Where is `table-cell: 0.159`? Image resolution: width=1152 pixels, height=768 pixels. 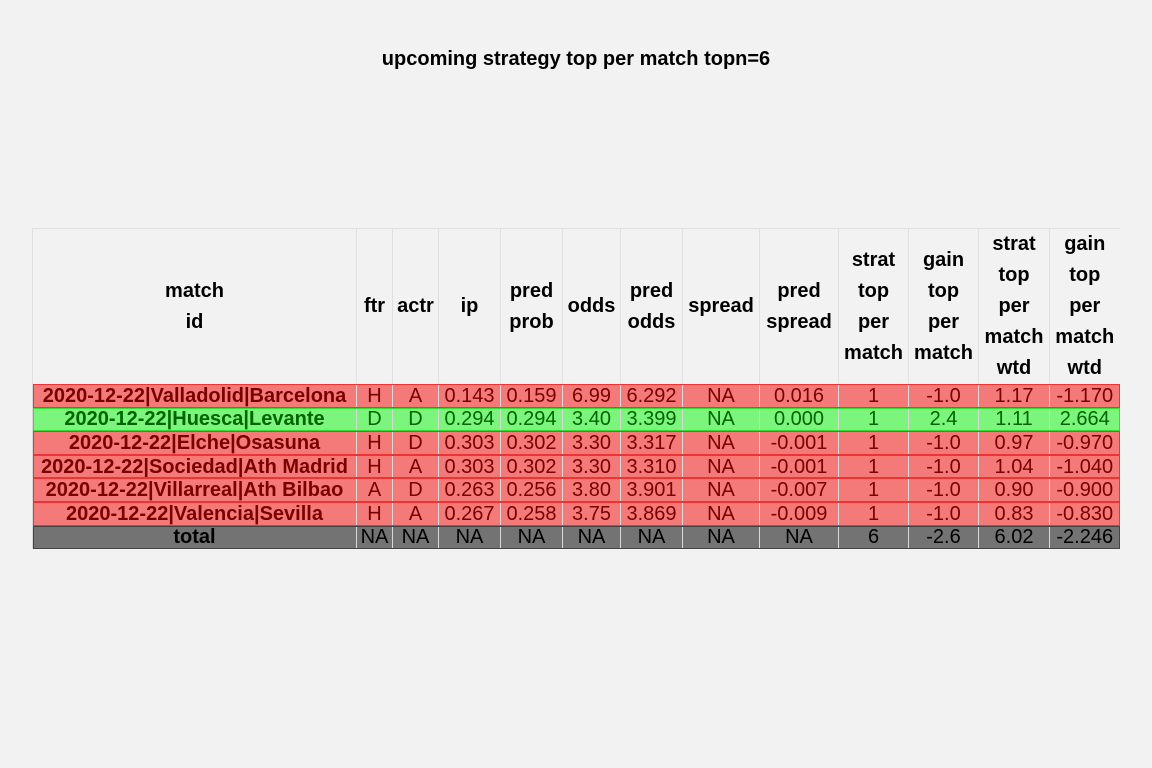
table-cell: 0.159 is located at coordinates (531, 396).